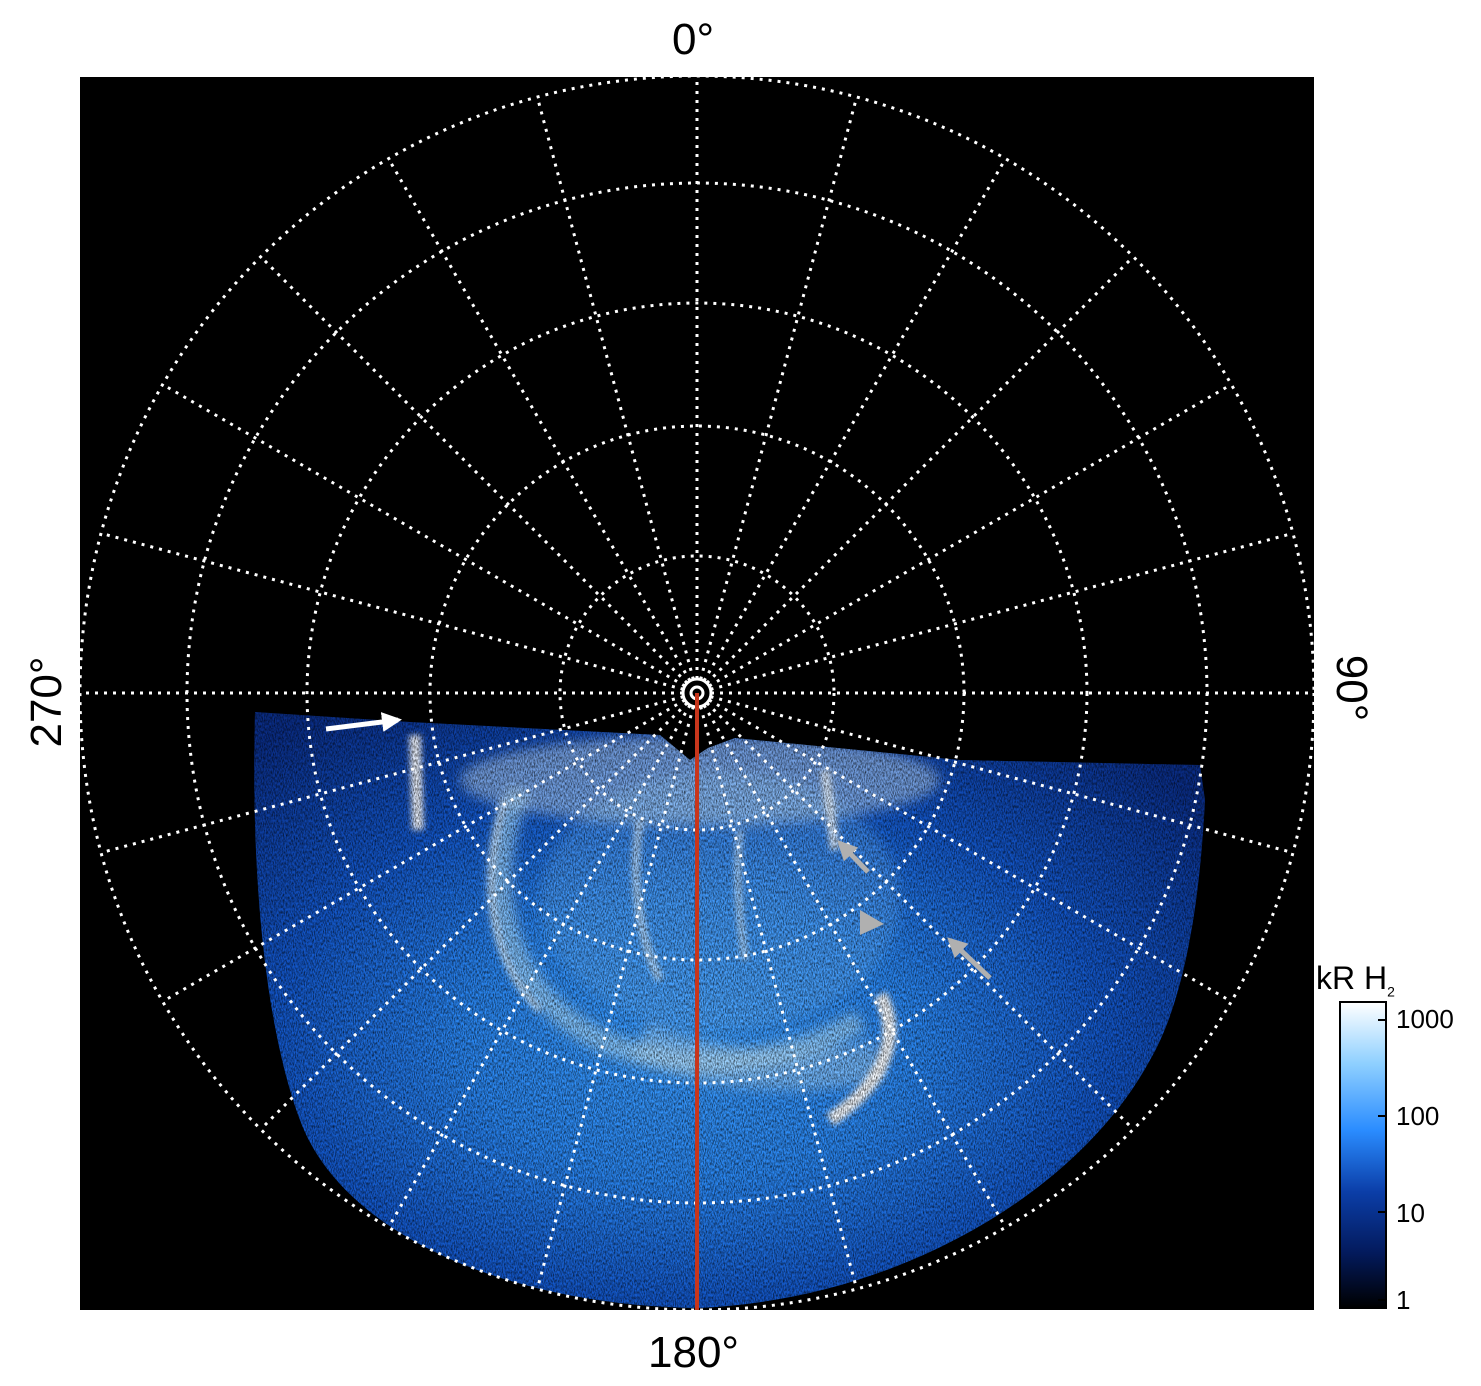 The height and width of the screenshot is (1386, 1481). What do you see at coordinates (1410, 1213) in the screenshot?
I see `colorbar-tick-label: 10` at bounding box center [1410, 1213].